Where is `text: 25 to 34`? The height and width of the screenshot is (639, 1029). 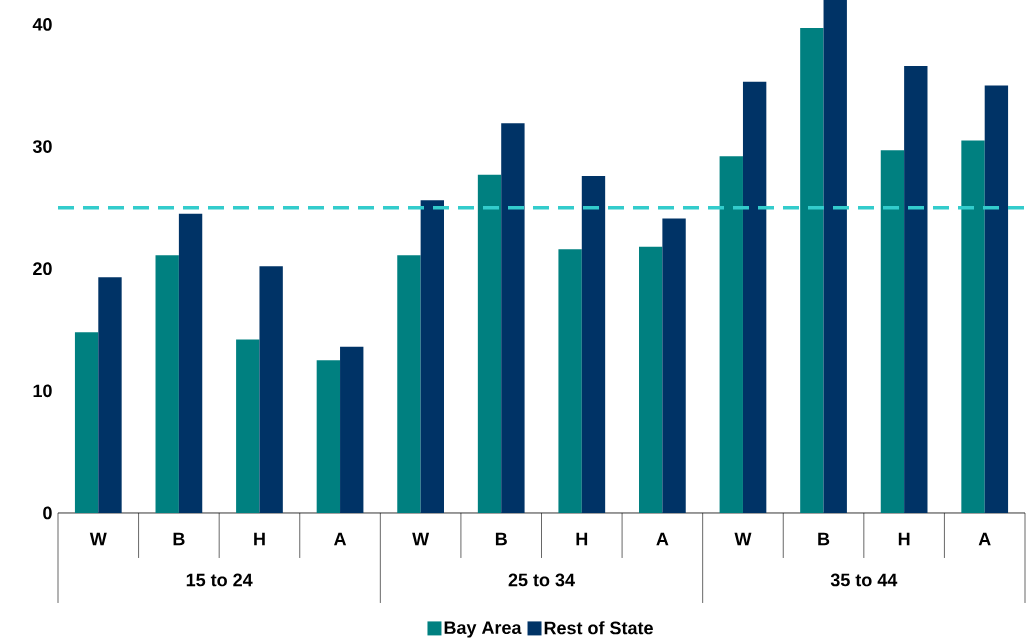
text: 25 to 34 is located at coordinates (541, 580).